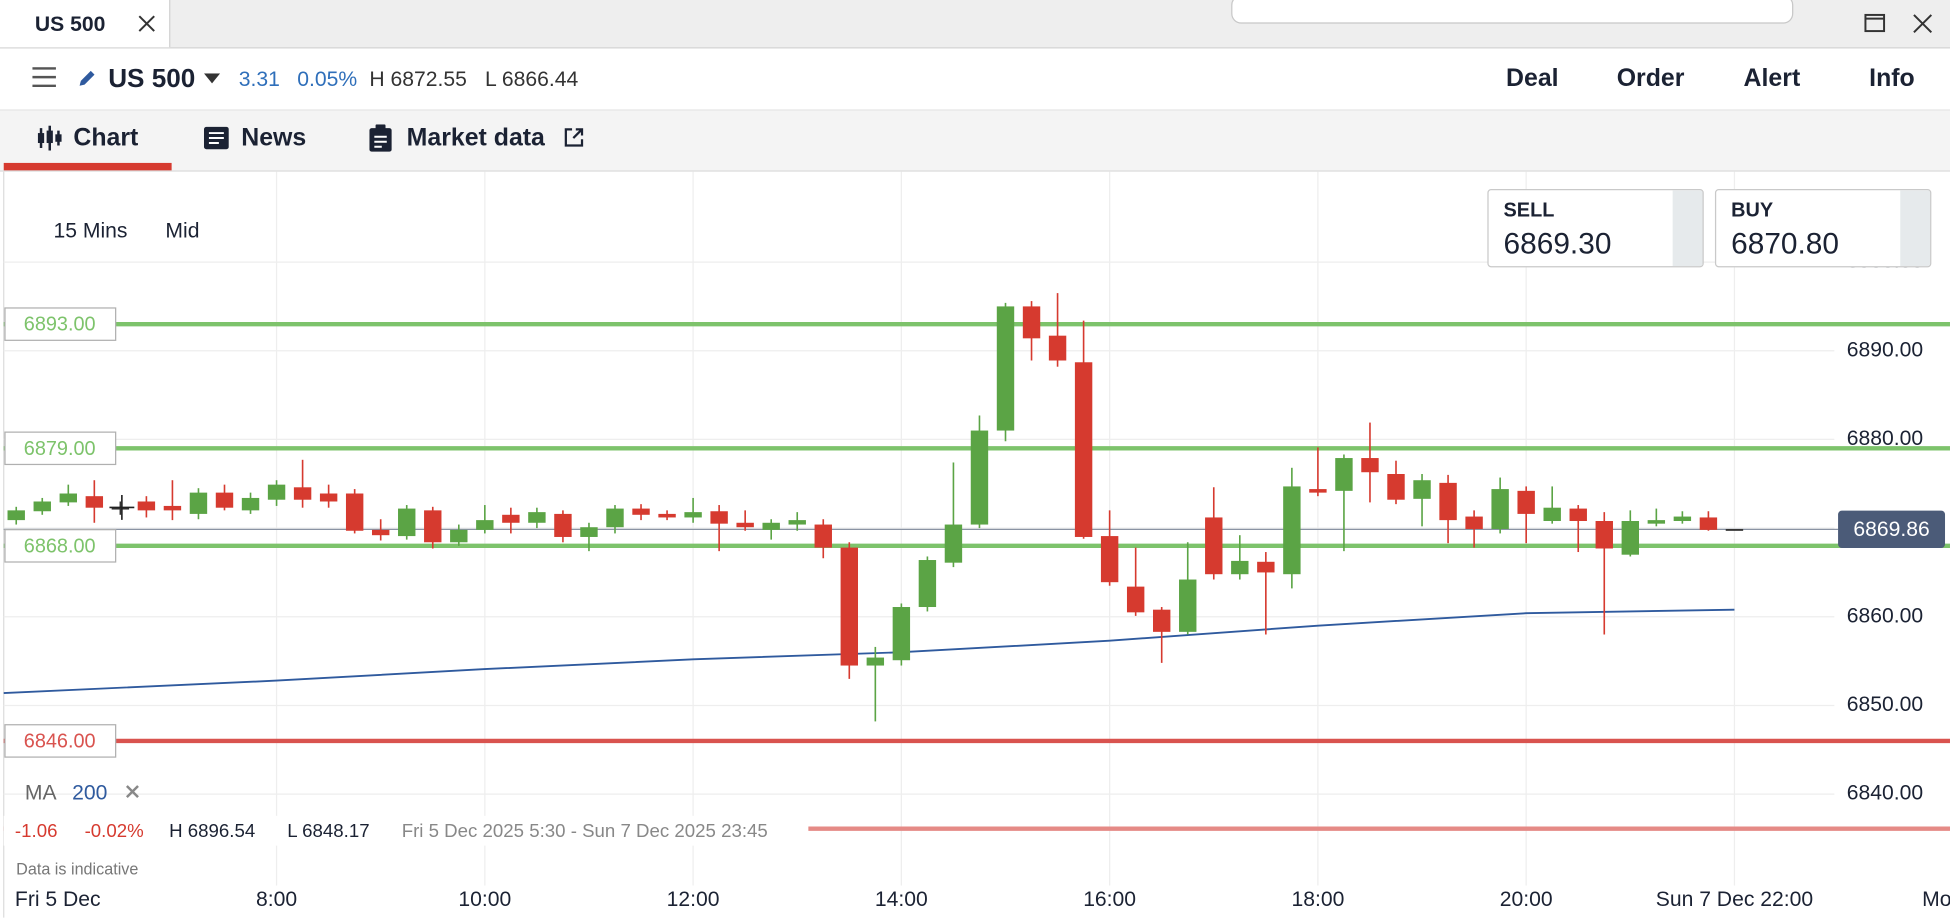 This screenshot has width=1950, height=918. What do you see at coordinates (90, 230) in the screenshot?
I see `interval: 15 Mins` at bounding box center [90, 230].